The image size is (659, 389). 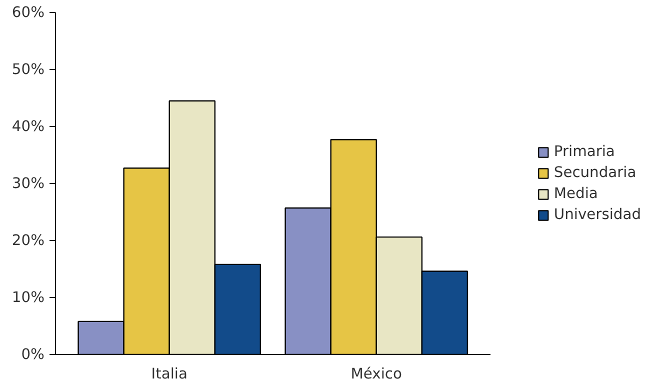 I want to click on x-tick-label: Italia, so click(x=169, y=374).